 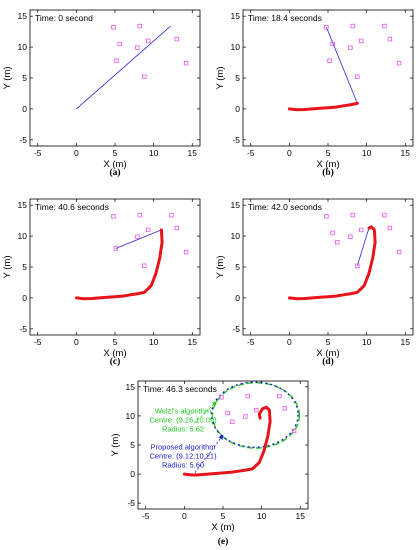 I want to click on time-label: Time: 46.3 seconds, so click(x=180, y=389).